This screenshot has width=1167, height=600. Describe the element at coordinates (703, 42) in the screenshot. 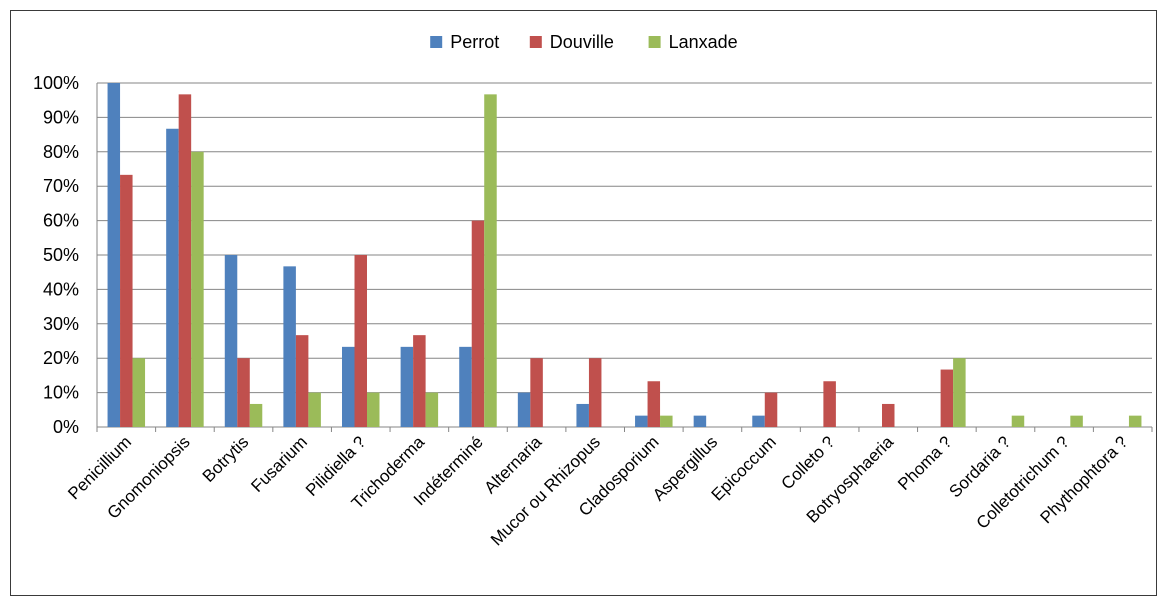

I see `legend-label-lanxade: Lanxade` at that location.